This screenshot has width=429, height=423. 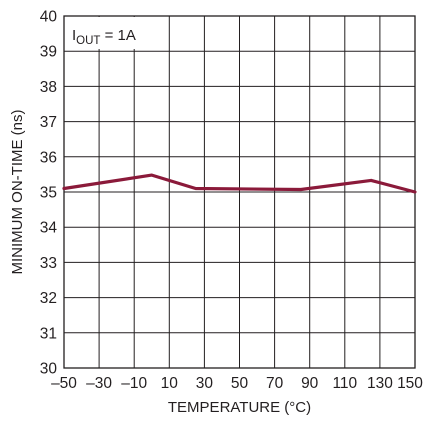 I want to click on y-tick-label: 40, so click(x=49, y=17).